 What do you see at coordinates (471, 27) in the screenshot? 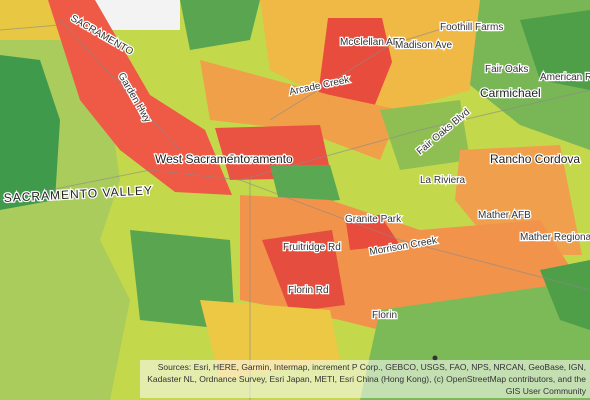
I see `place-label: Foothill Farms` at bounding box center [471, 27].